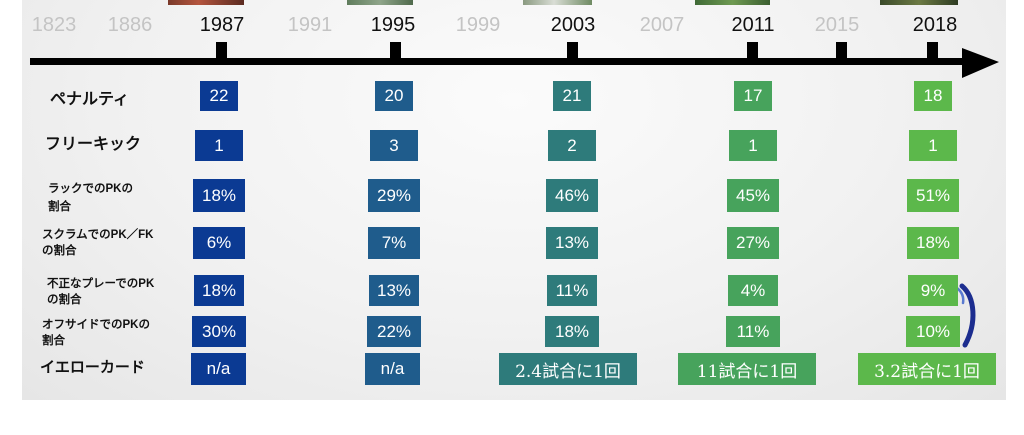 Image resolution: width=1024 pixels, height=435 pixels. I want to click on timeline-tick-1987, so click(221, 50).